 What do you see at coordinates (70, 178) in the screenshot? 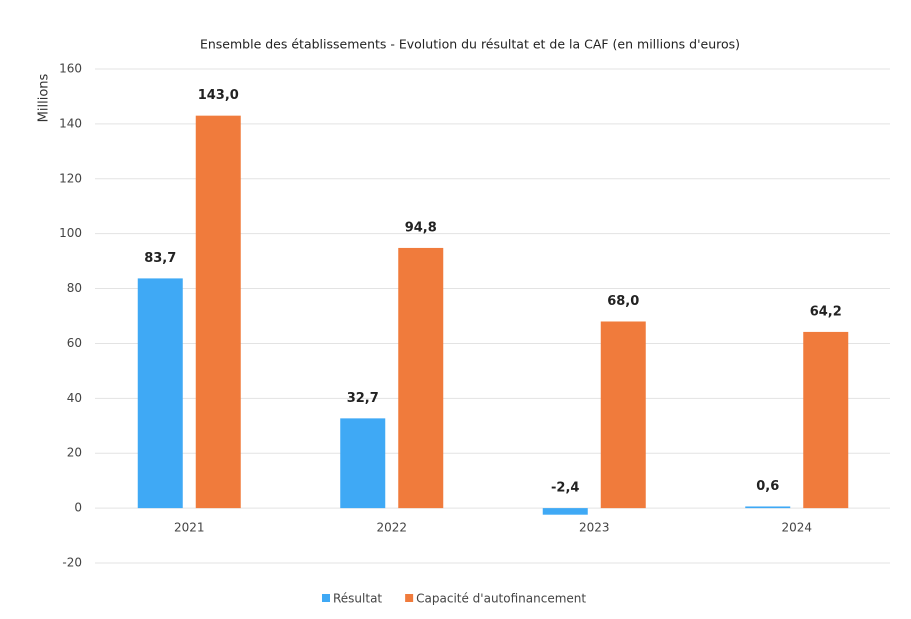
I see `y-tick-label: 120` at bounding box center [70, 178].